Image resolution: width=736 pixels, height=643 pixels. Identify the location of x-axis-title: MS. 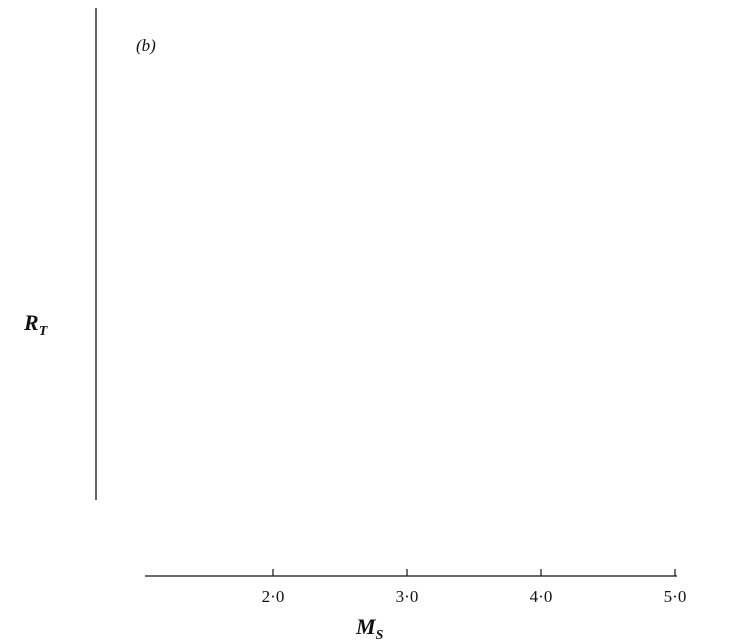
(369, 628).